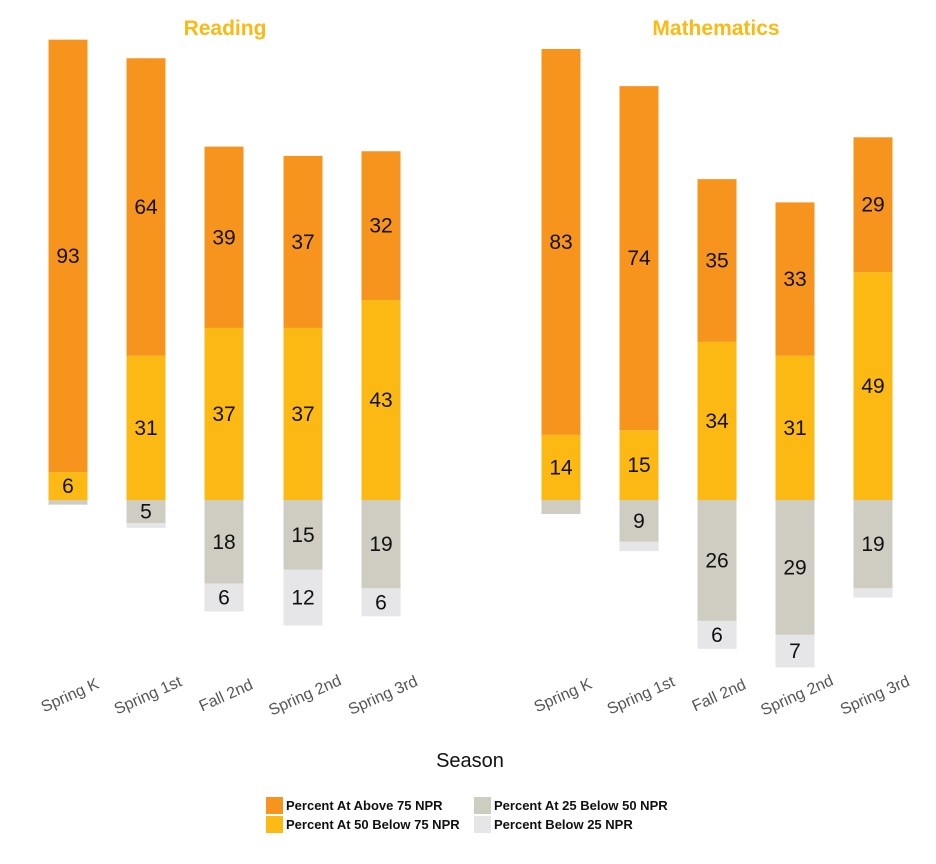 The image size is (936, 864). I want to click on bar-value-label: 32, so click(380, 226).